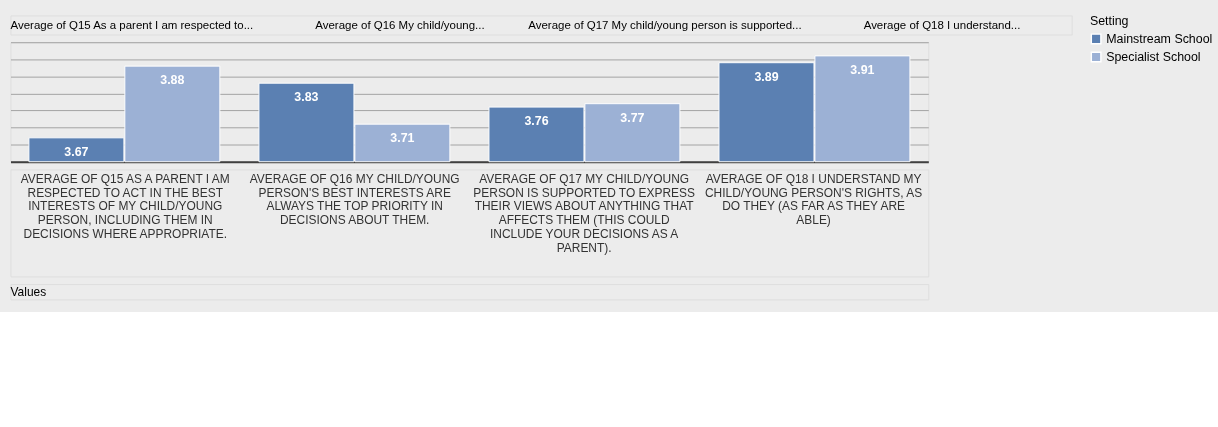 The height and width of the screenshot is (427, 1218). Describe the element at coordinates (402, 138) in the screenshot. I see `data-label: 3.71` at that location.